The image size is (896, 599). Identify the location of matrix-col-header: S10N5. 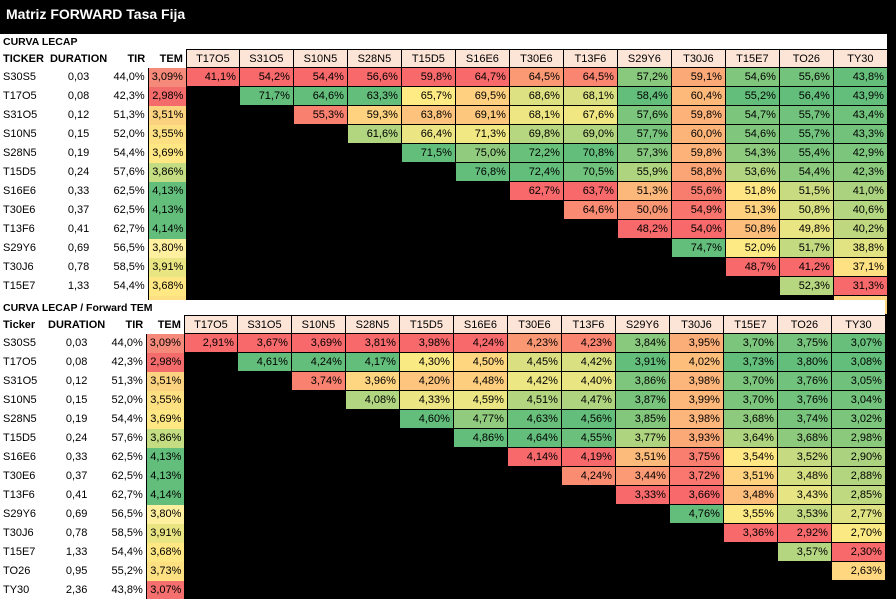
(320, 59).